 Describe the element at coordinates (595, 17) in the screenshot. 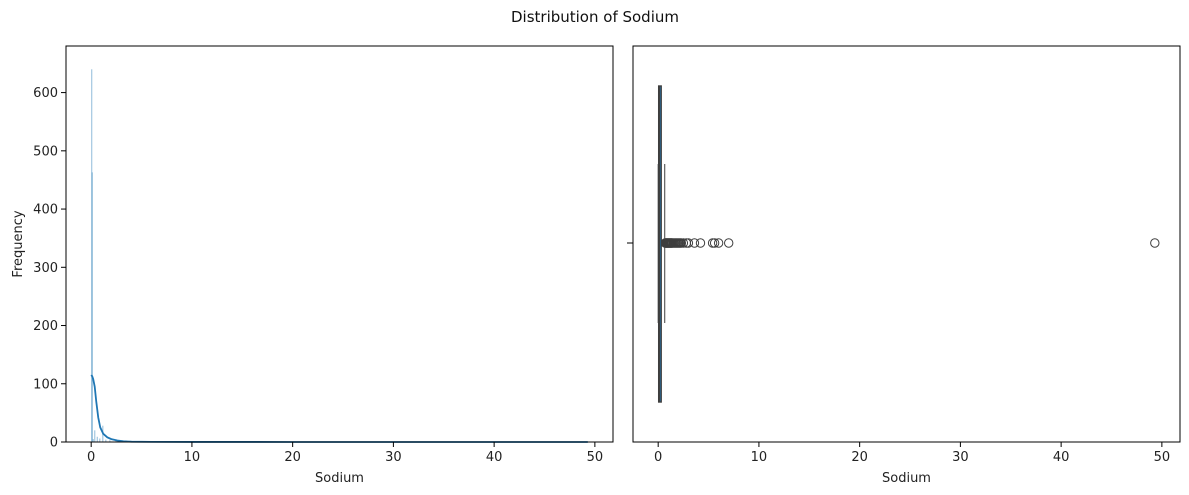

I see `figure-suptitle: Distribution of Sodium` at that location.